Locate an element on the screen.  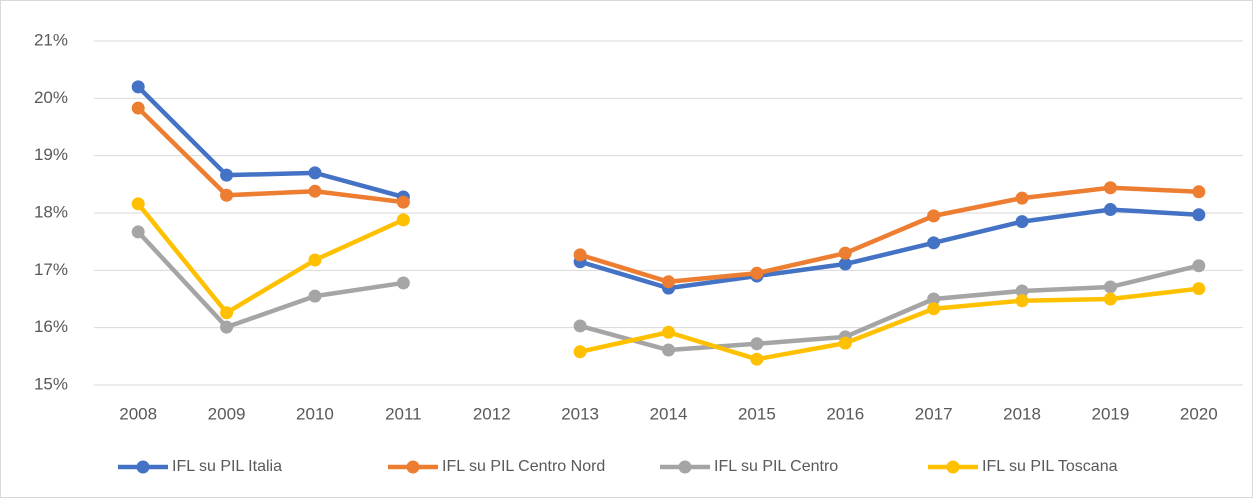
x-tick-label: 2015 is located at coordinates (757, 413).